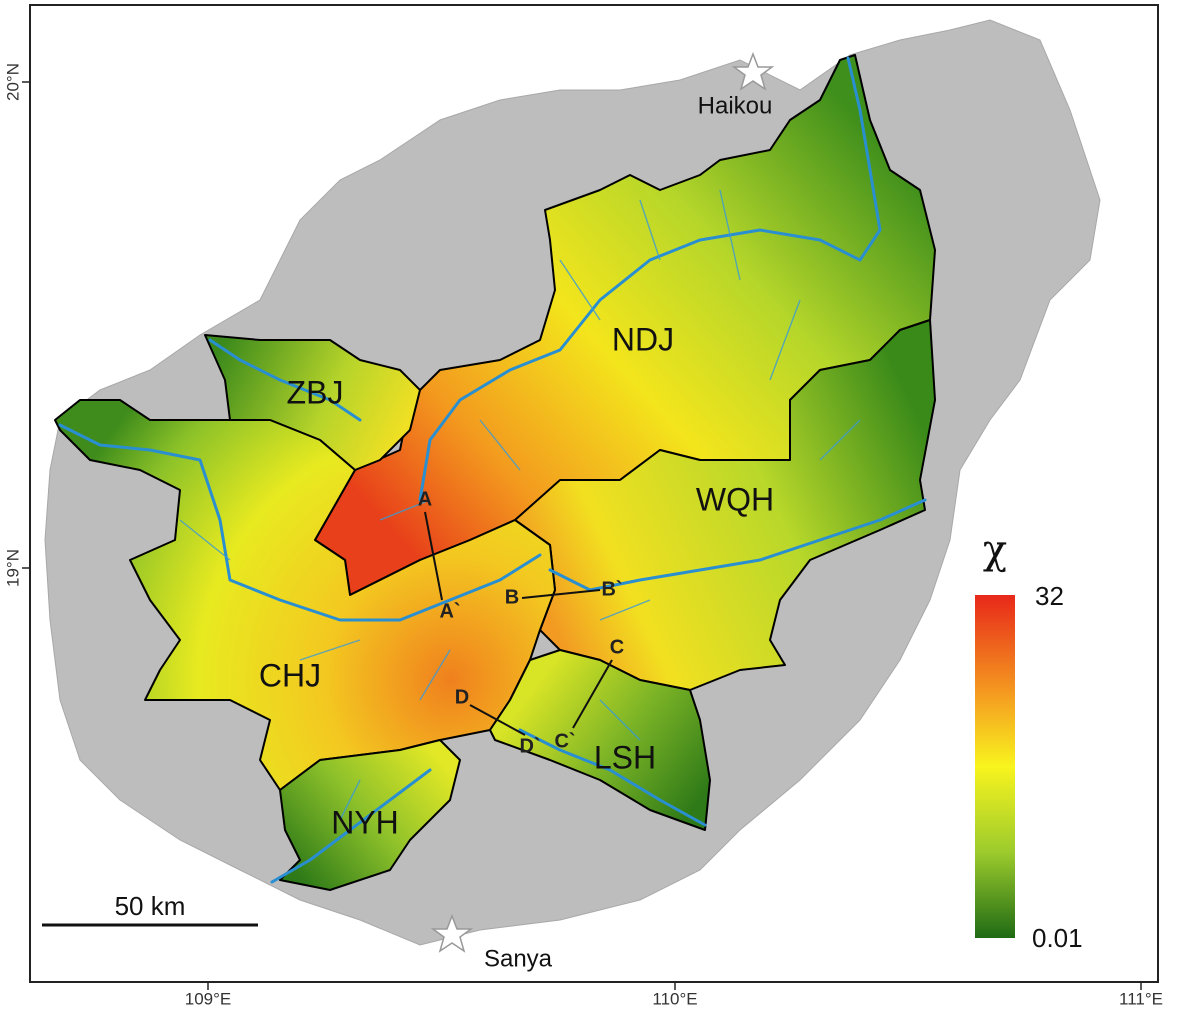 The image size is (1181, 1017). Describe the element at coordinates (365, 822) in the screenshot. I see `basin-label: NYH` at that location.